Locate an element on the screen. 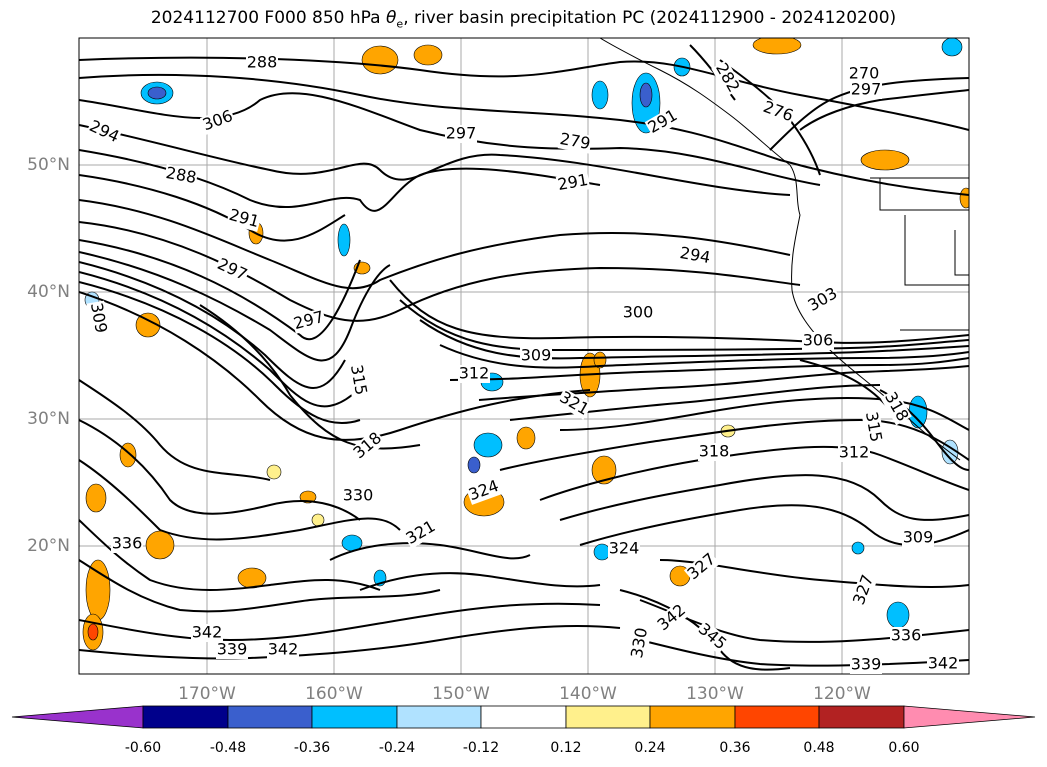 The image size is (1047, 767). lat-label: 30°N is located at coordinates (48, 419).